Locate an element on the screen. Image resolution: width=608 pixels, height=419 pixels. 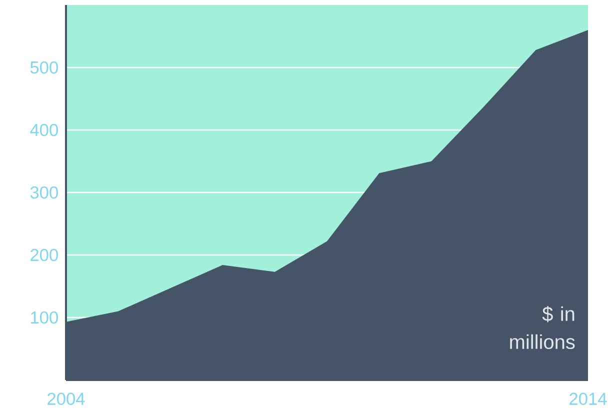
y-tick-label: 300 is located at coordinates (44, 192).